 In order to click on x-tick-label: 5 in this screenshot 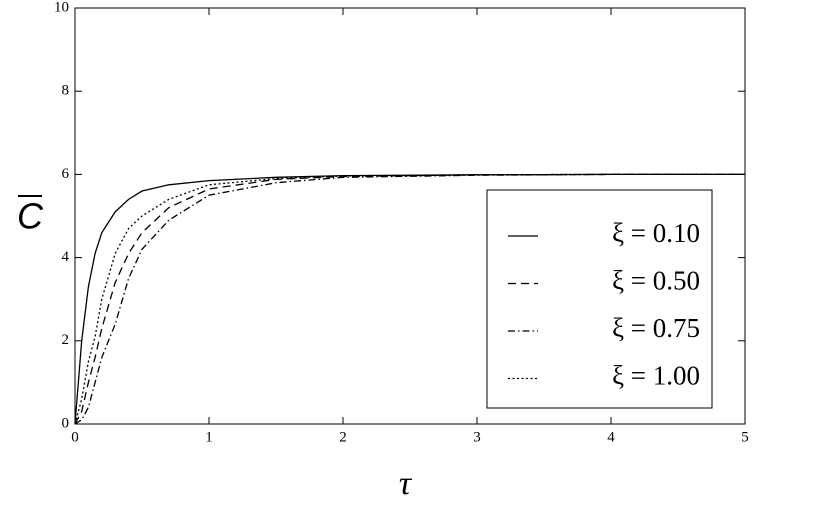, I will do `click(745, 437)`.